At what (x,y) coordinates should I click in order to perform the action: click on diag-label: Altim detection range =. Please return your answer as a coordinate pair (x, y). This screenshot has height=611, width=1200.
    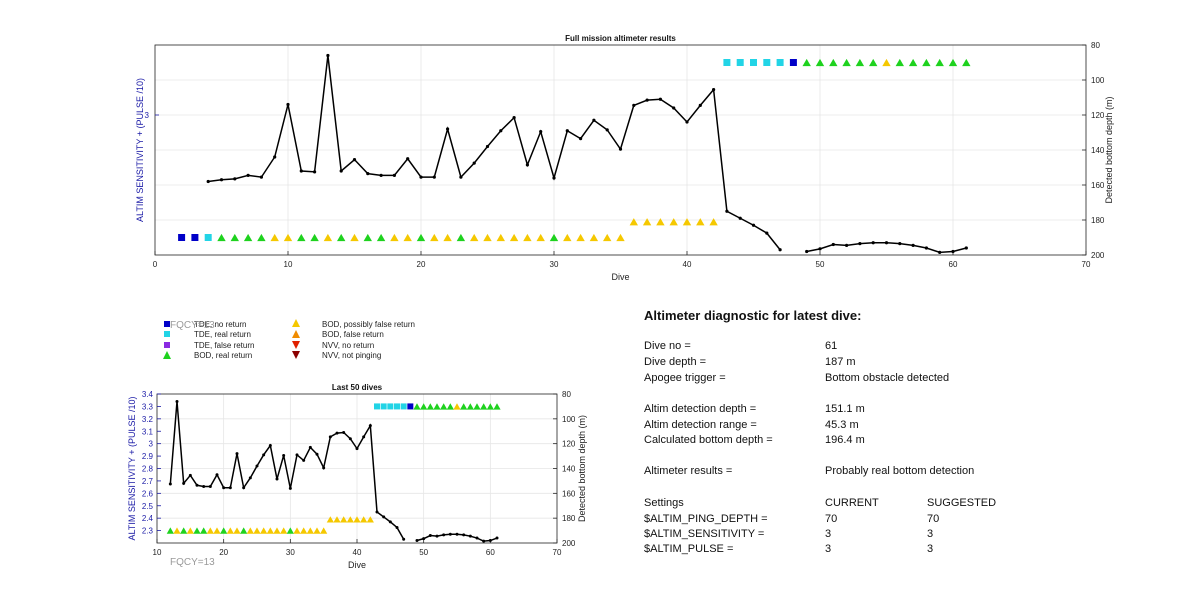
    Looking at the image, I should click on (700, 425).